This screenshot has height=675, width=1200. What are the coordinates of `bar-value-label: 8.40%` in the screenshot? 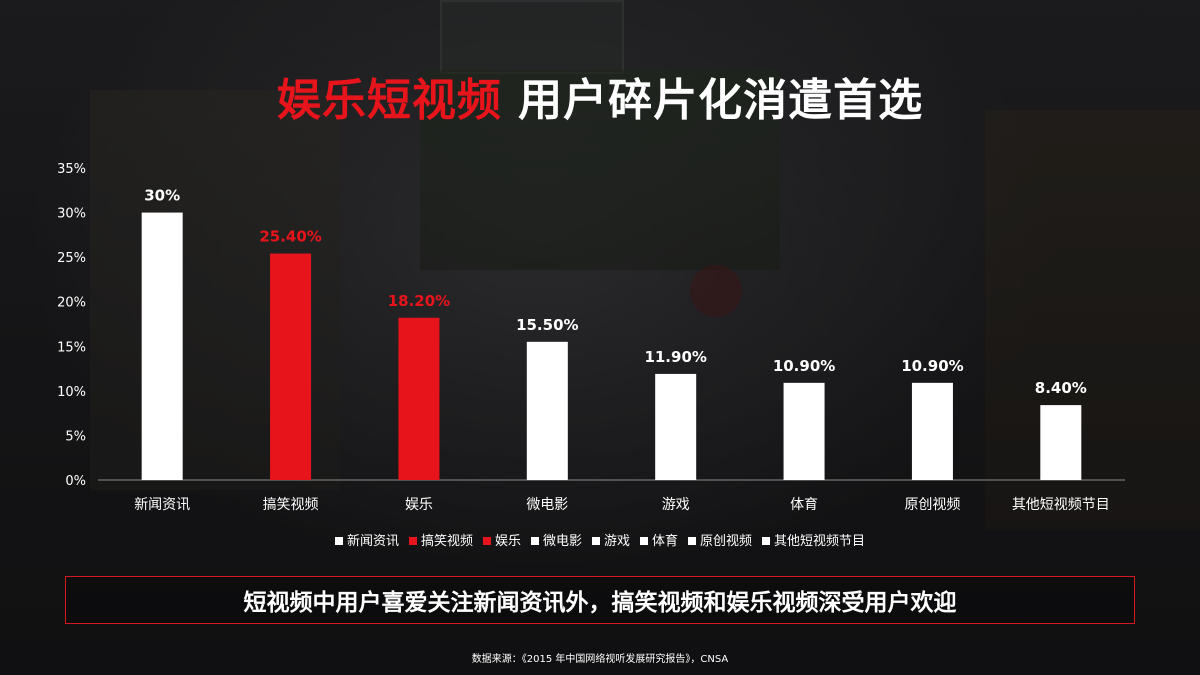 It's located at (1061, 388).